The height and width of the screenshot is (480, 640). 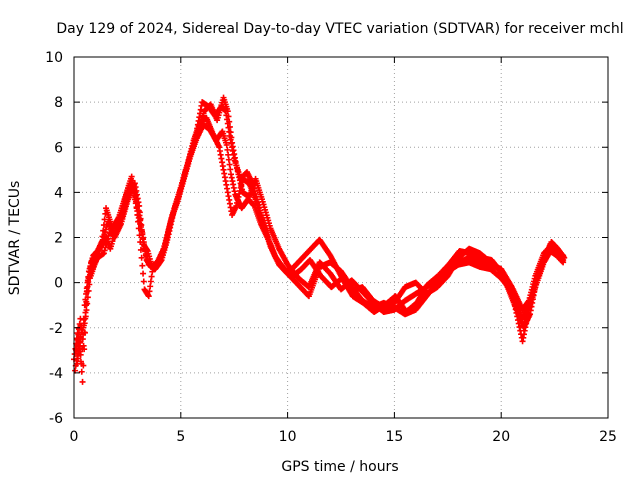 What do you see at coordinates (58, 148) in the screenshot?
I see `y-tick-label: 6` at bounding box center [58, 148].